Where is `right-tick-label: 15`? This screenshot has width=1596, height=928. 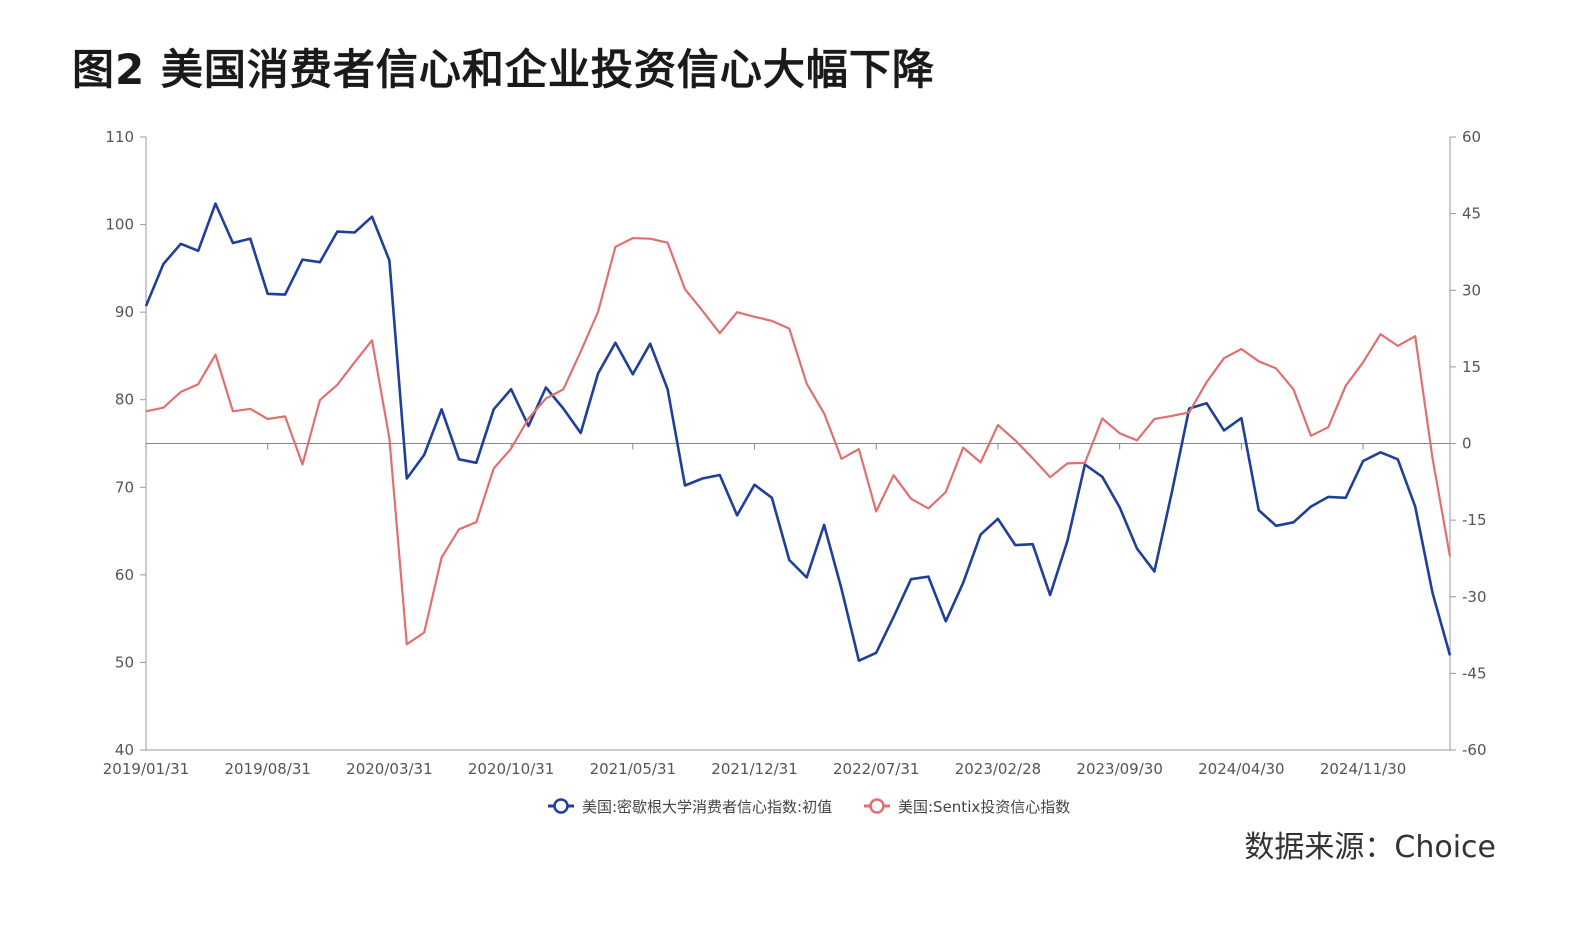
right-tick-label: 15 is located at coordinates (1471, 367).